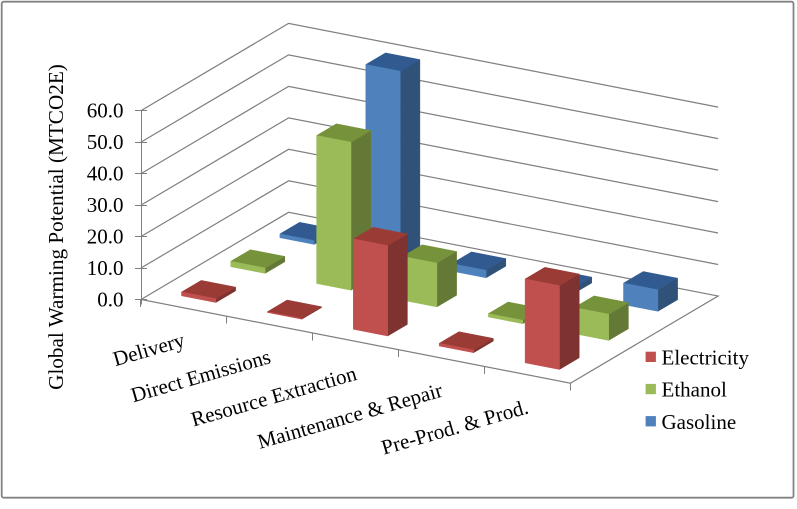 The height and width of the screenshot is (509, 797). What do you see at coordinates (105, 205) in the screenshot?
I see `svg-text: 30.0` at bounding box center [105, 205].